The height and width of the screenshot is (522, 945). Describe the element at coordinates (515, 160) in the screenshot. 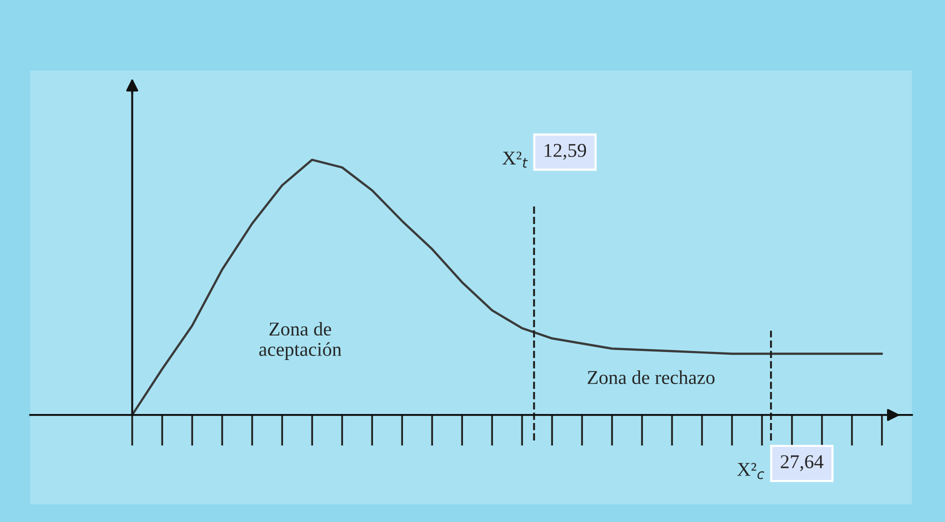

I see `annotation: X²$_{t}$` at that location.